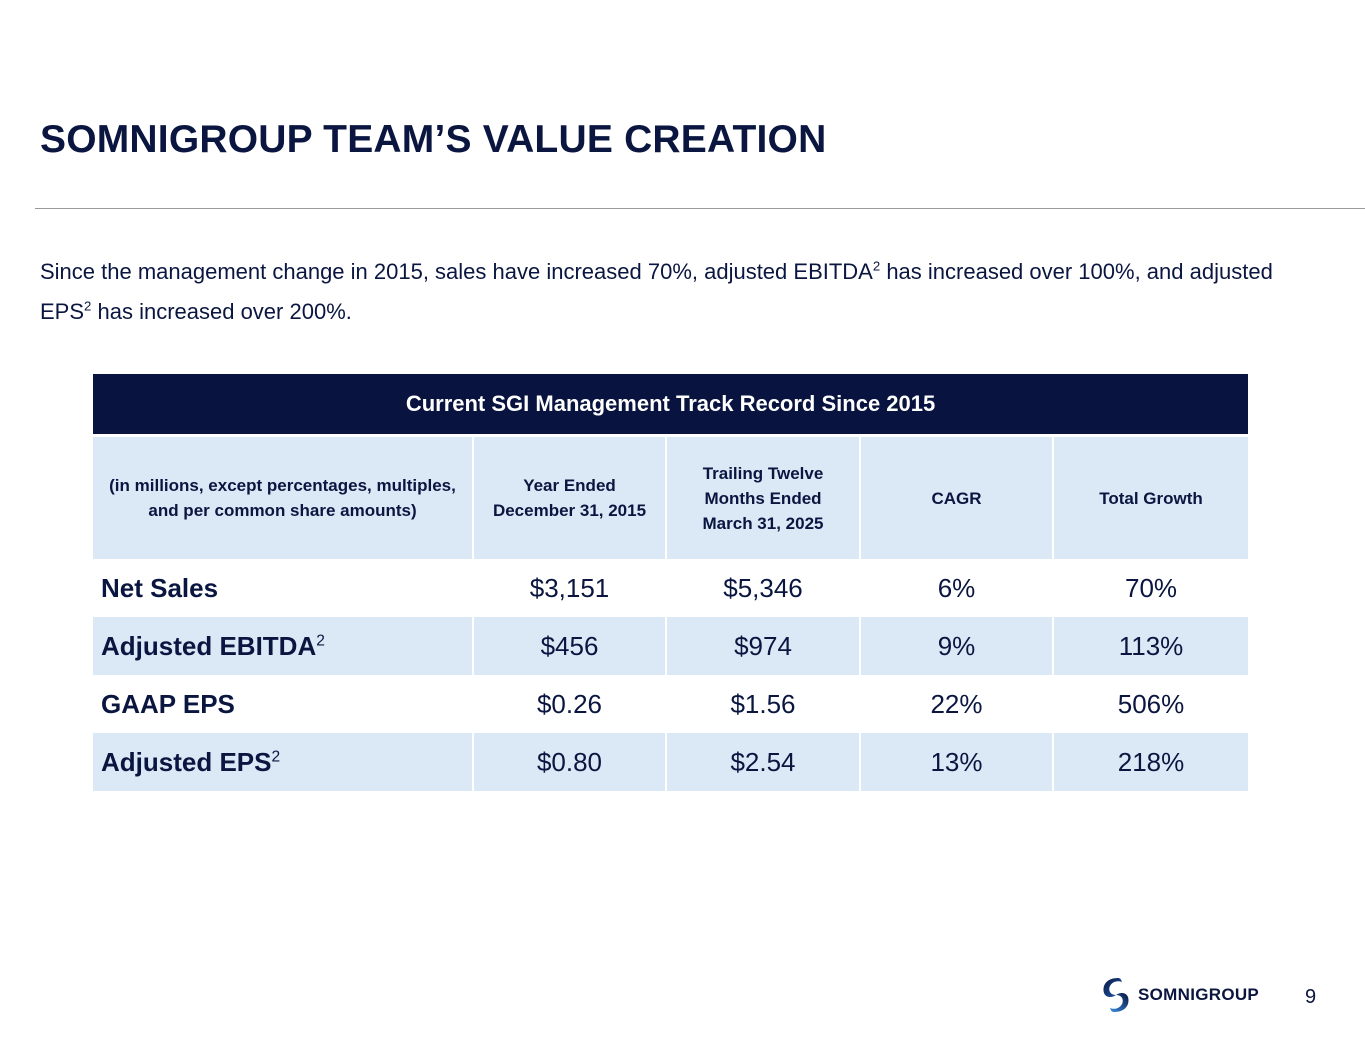 The width and height of the screenshot is (1365, 1055). Describe the element at coordinates (283, 762) in the screenshot. I see `row-label: Adjusted EPS2` at that location.